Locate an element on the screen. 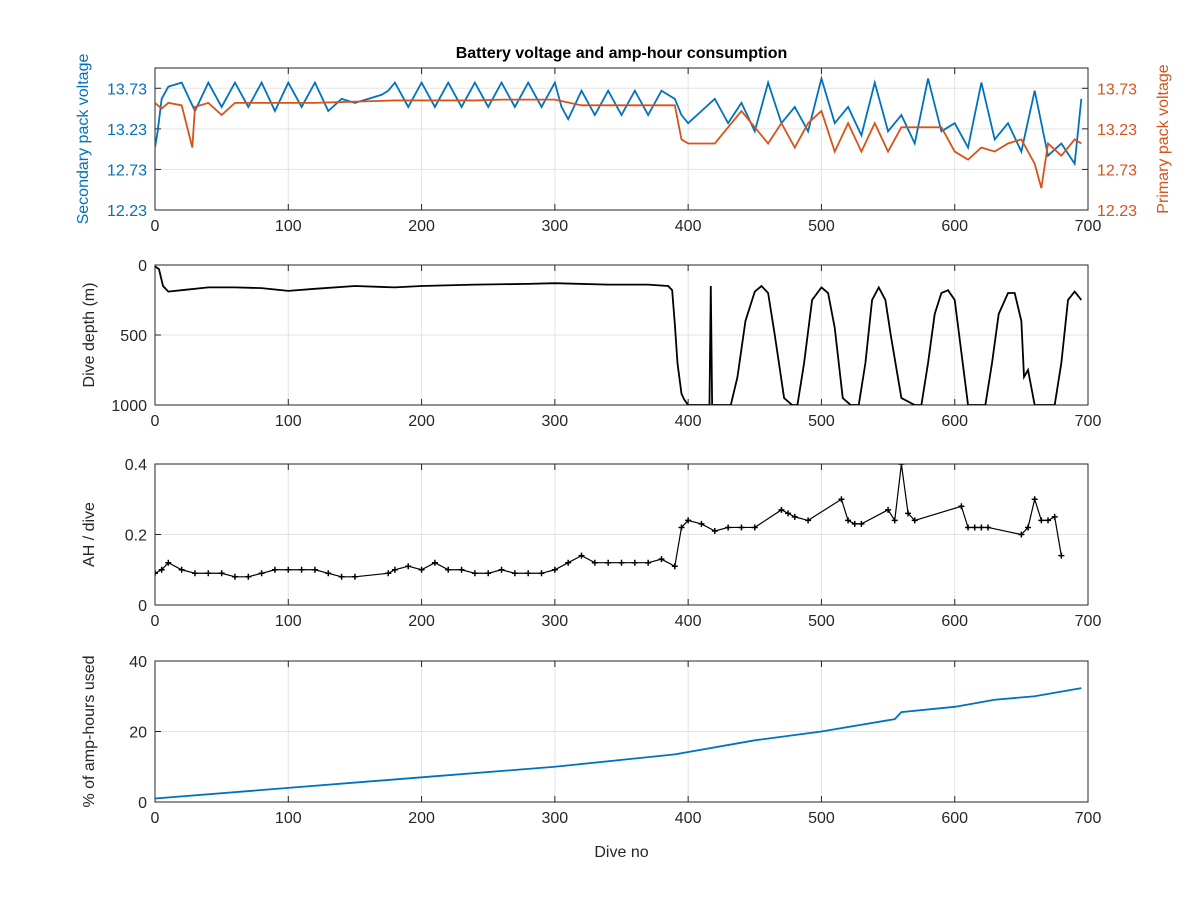  axes-frame is located at coordinates (621, 139).